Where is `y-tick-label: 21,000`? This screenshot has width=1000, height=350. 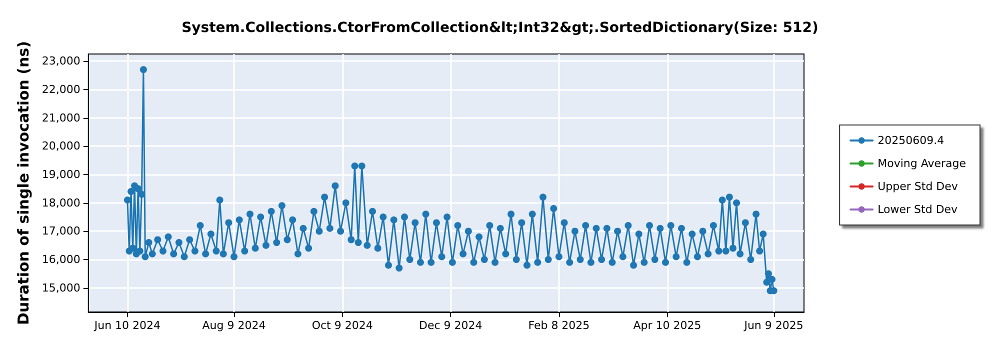
y-tick-label: 21,000 is located at coordinates (61, 117).